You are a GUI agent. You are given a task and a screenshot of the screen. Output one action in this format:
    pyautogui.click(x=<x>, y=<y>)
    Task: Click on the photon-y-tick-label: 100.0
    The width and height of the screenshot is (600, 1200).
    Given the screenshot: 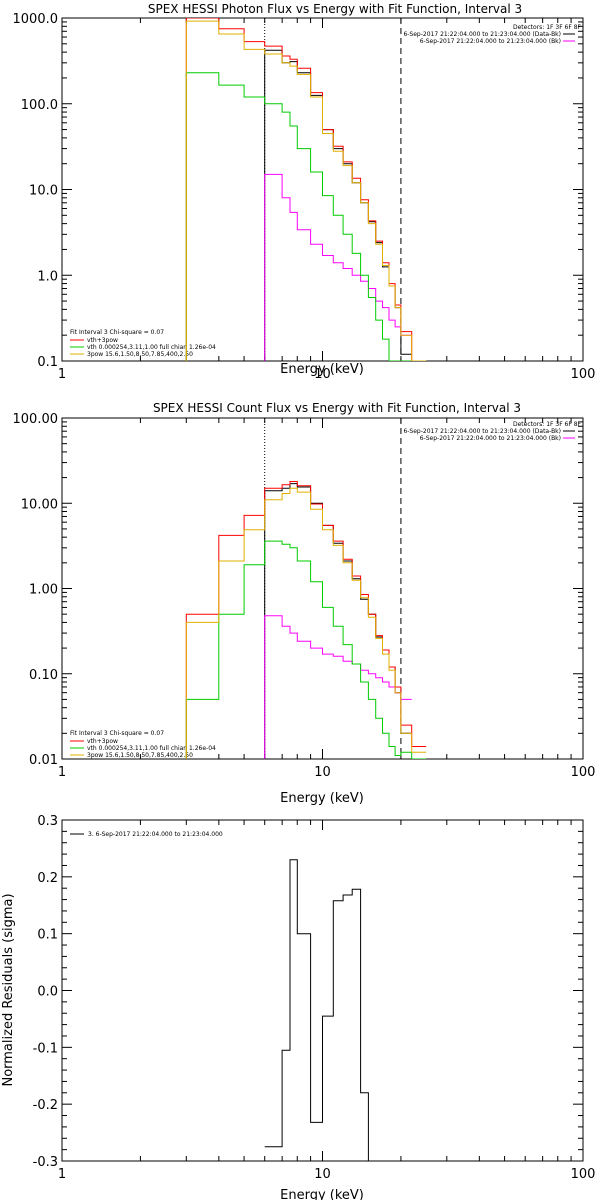 What is the action you would take?
    pyautogui.click(x=39, y=105)
    